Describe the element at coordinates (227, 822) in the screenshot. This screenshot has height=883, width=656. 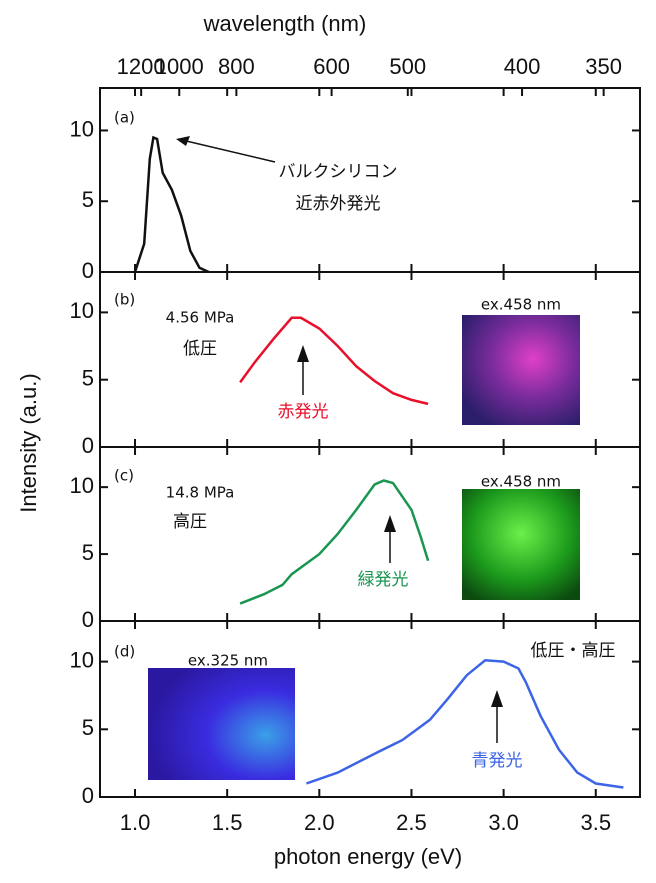
I see `x-tick-label: 1.5` at that location.